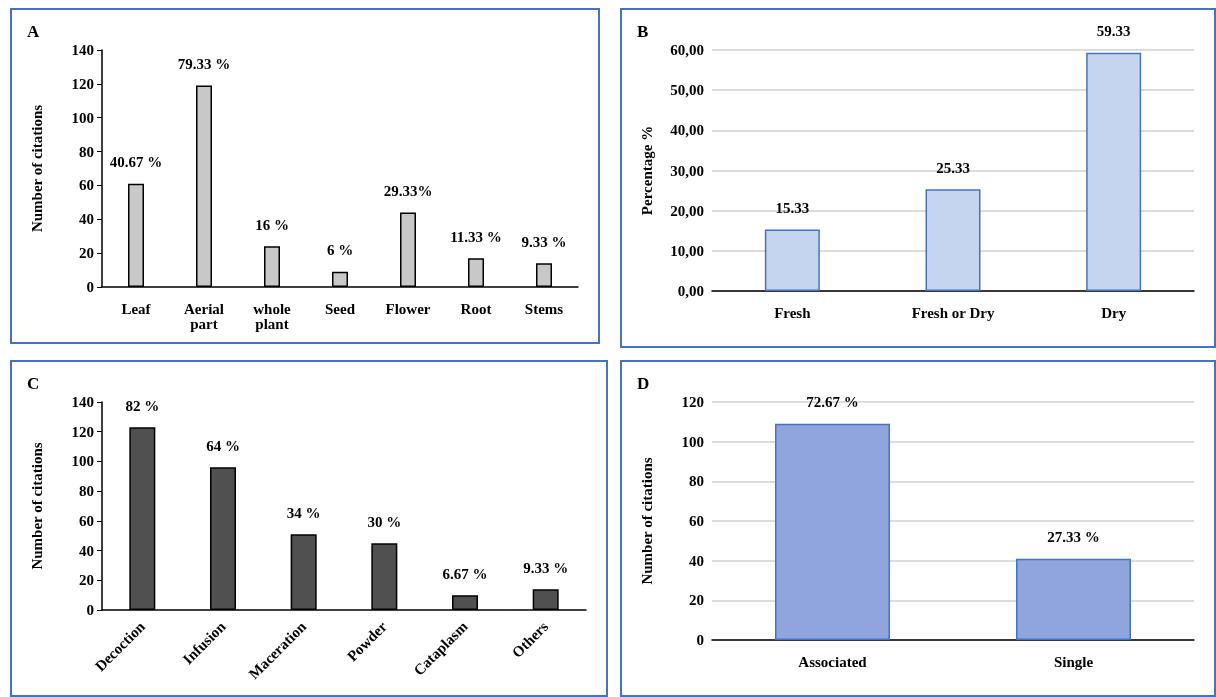 This screenshot has width=1216, height=697. I want to click on y-tick-label: 30,00, so click(687, 170).